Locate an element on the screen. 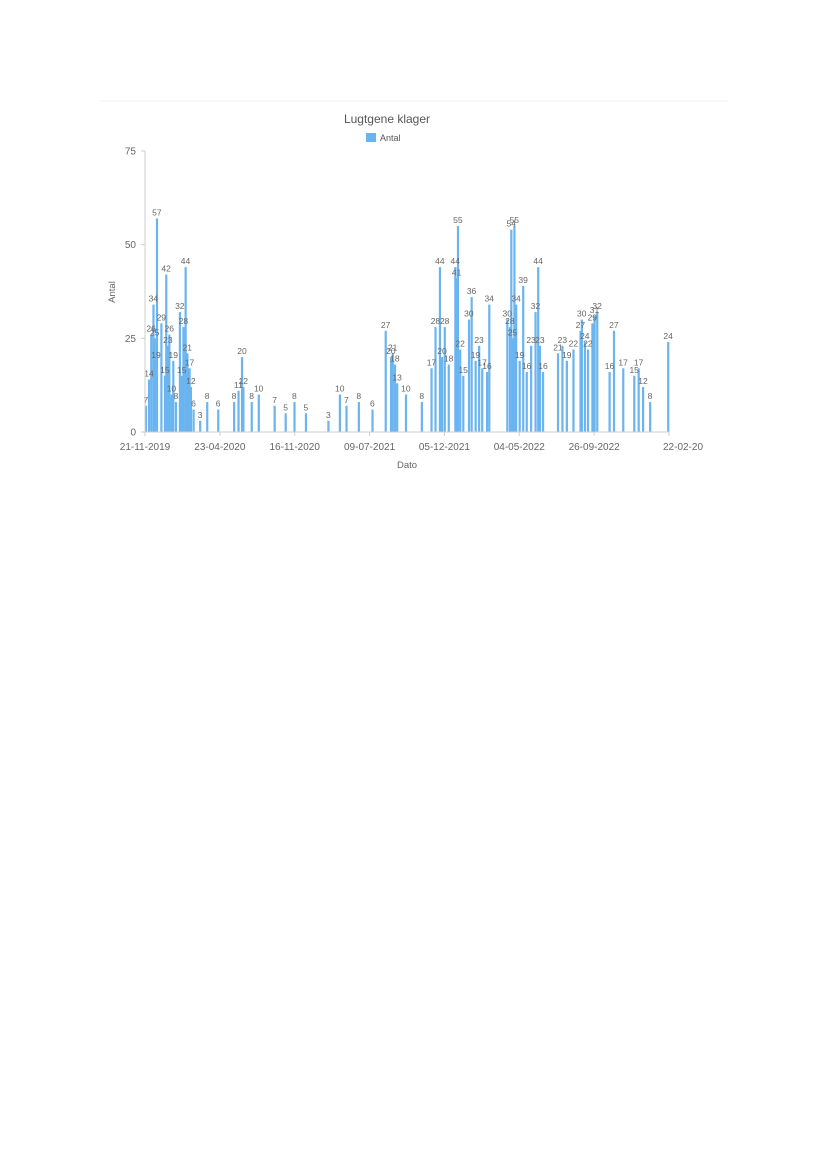 This screenshot has height=1169, width=827. legend-label: Antal is located at coordinates (390, 138).